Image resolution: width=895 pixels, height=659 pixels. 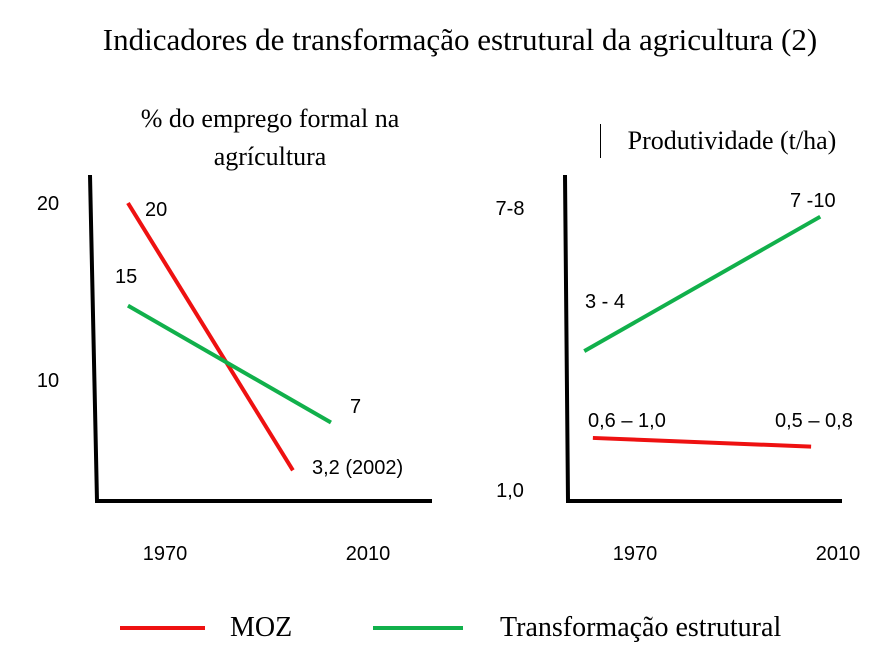 I want to click on chart-1-x-tick-label: 1970, so click(x=635, y=554).